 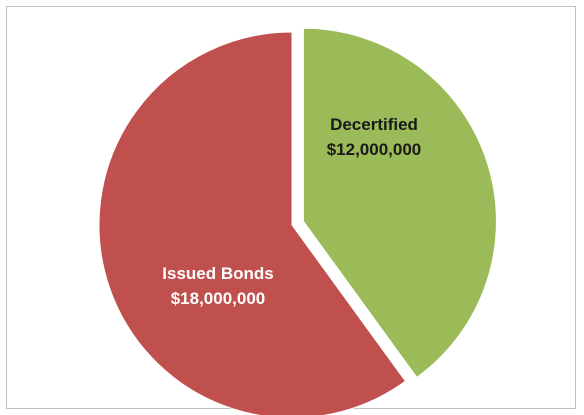 What do you see at coordinates (218, 298) in the screenshot?
I see `slice-value-issued-bonds: $18,000,000` at bounding box center [218, 298].